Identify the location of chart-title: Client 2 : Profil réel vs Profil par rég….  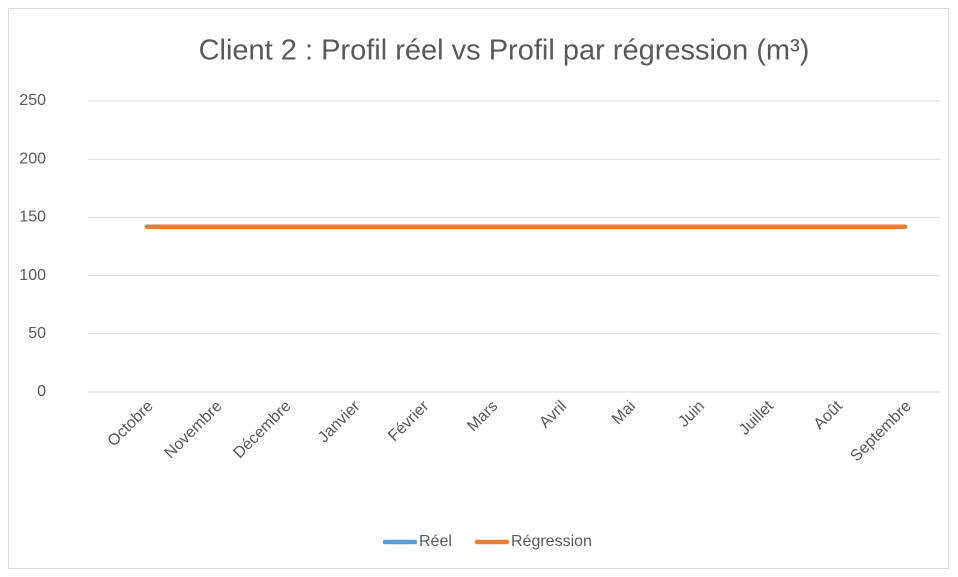
(504, 51).